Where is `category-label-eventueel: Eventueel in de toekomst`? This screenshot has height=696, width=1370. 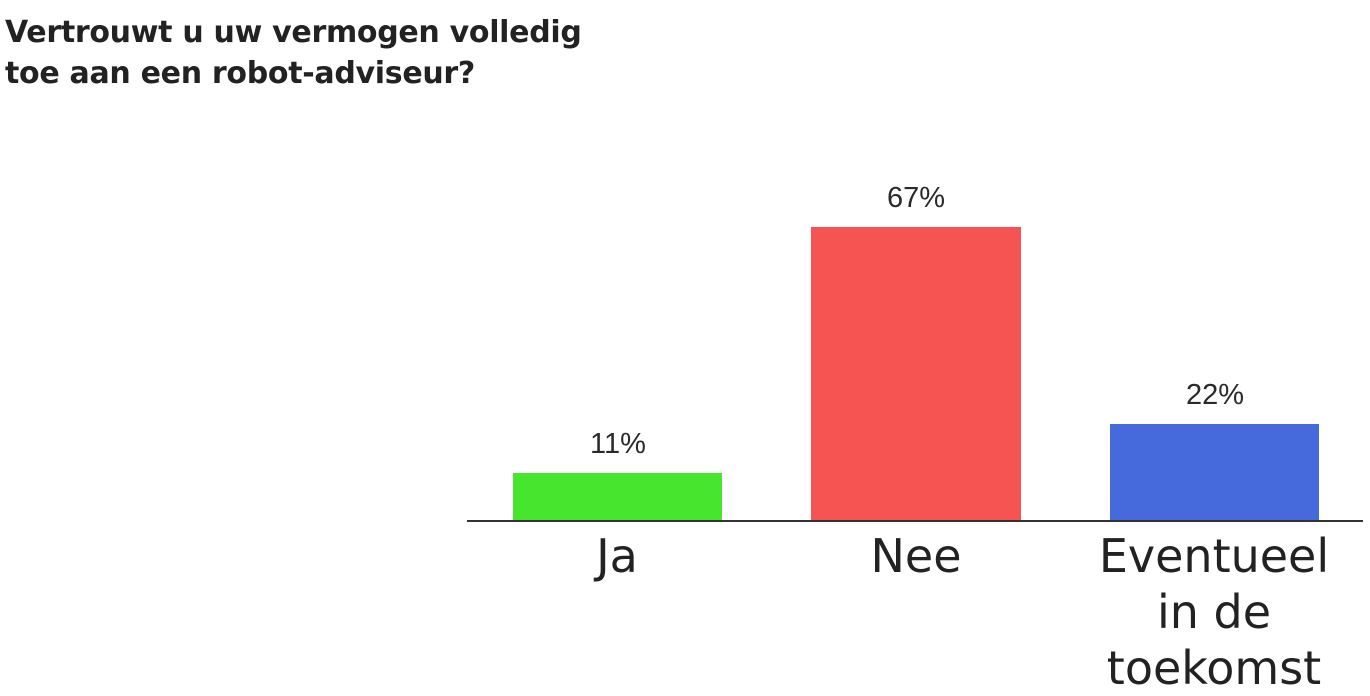 category-label-eventueel: Eventueel in de toekomst is located at coordinates (1214, 612).